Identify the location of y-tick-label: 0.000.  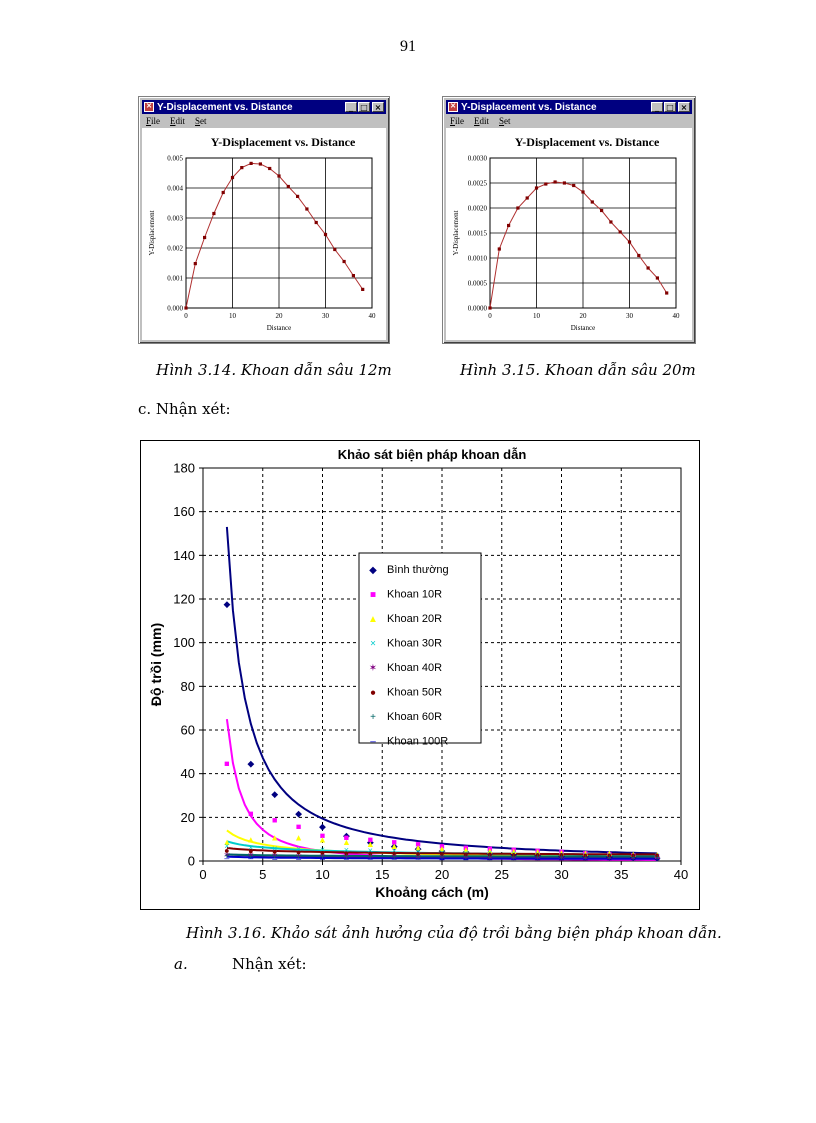
(175, 309).